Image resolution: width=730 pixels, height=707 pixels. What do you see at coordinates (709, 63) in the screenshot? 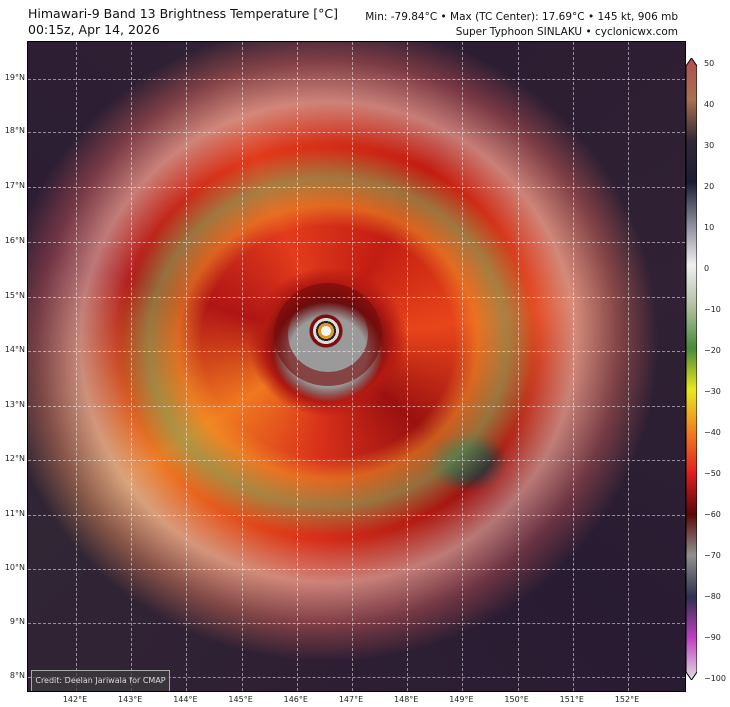
I see `colorbar-tick-label: 50` at bounding box center [709, 63].